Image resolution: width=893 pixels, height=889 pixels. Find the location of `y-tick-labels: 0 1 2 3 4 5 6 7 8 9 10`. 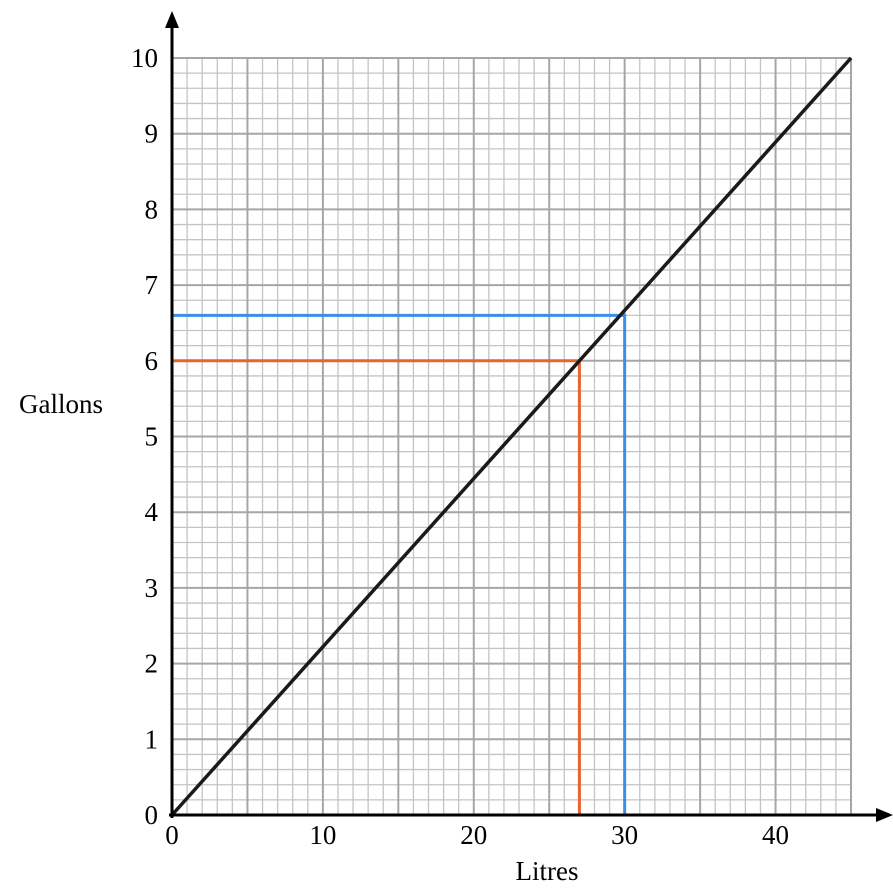

y-tick-labels: 0 1 2 3 4 5 6 7 8 9 10 is located at coordinates (145, 436).